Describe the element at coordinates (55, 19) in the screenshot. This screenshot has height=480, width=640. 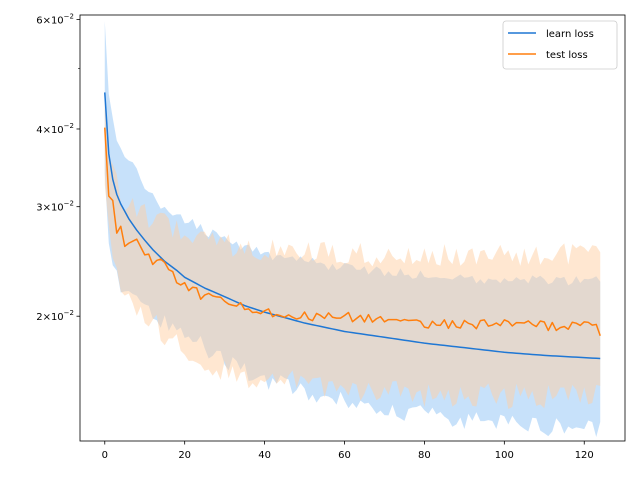
I see `y-tick-label: 6×10⁻²` at that location.